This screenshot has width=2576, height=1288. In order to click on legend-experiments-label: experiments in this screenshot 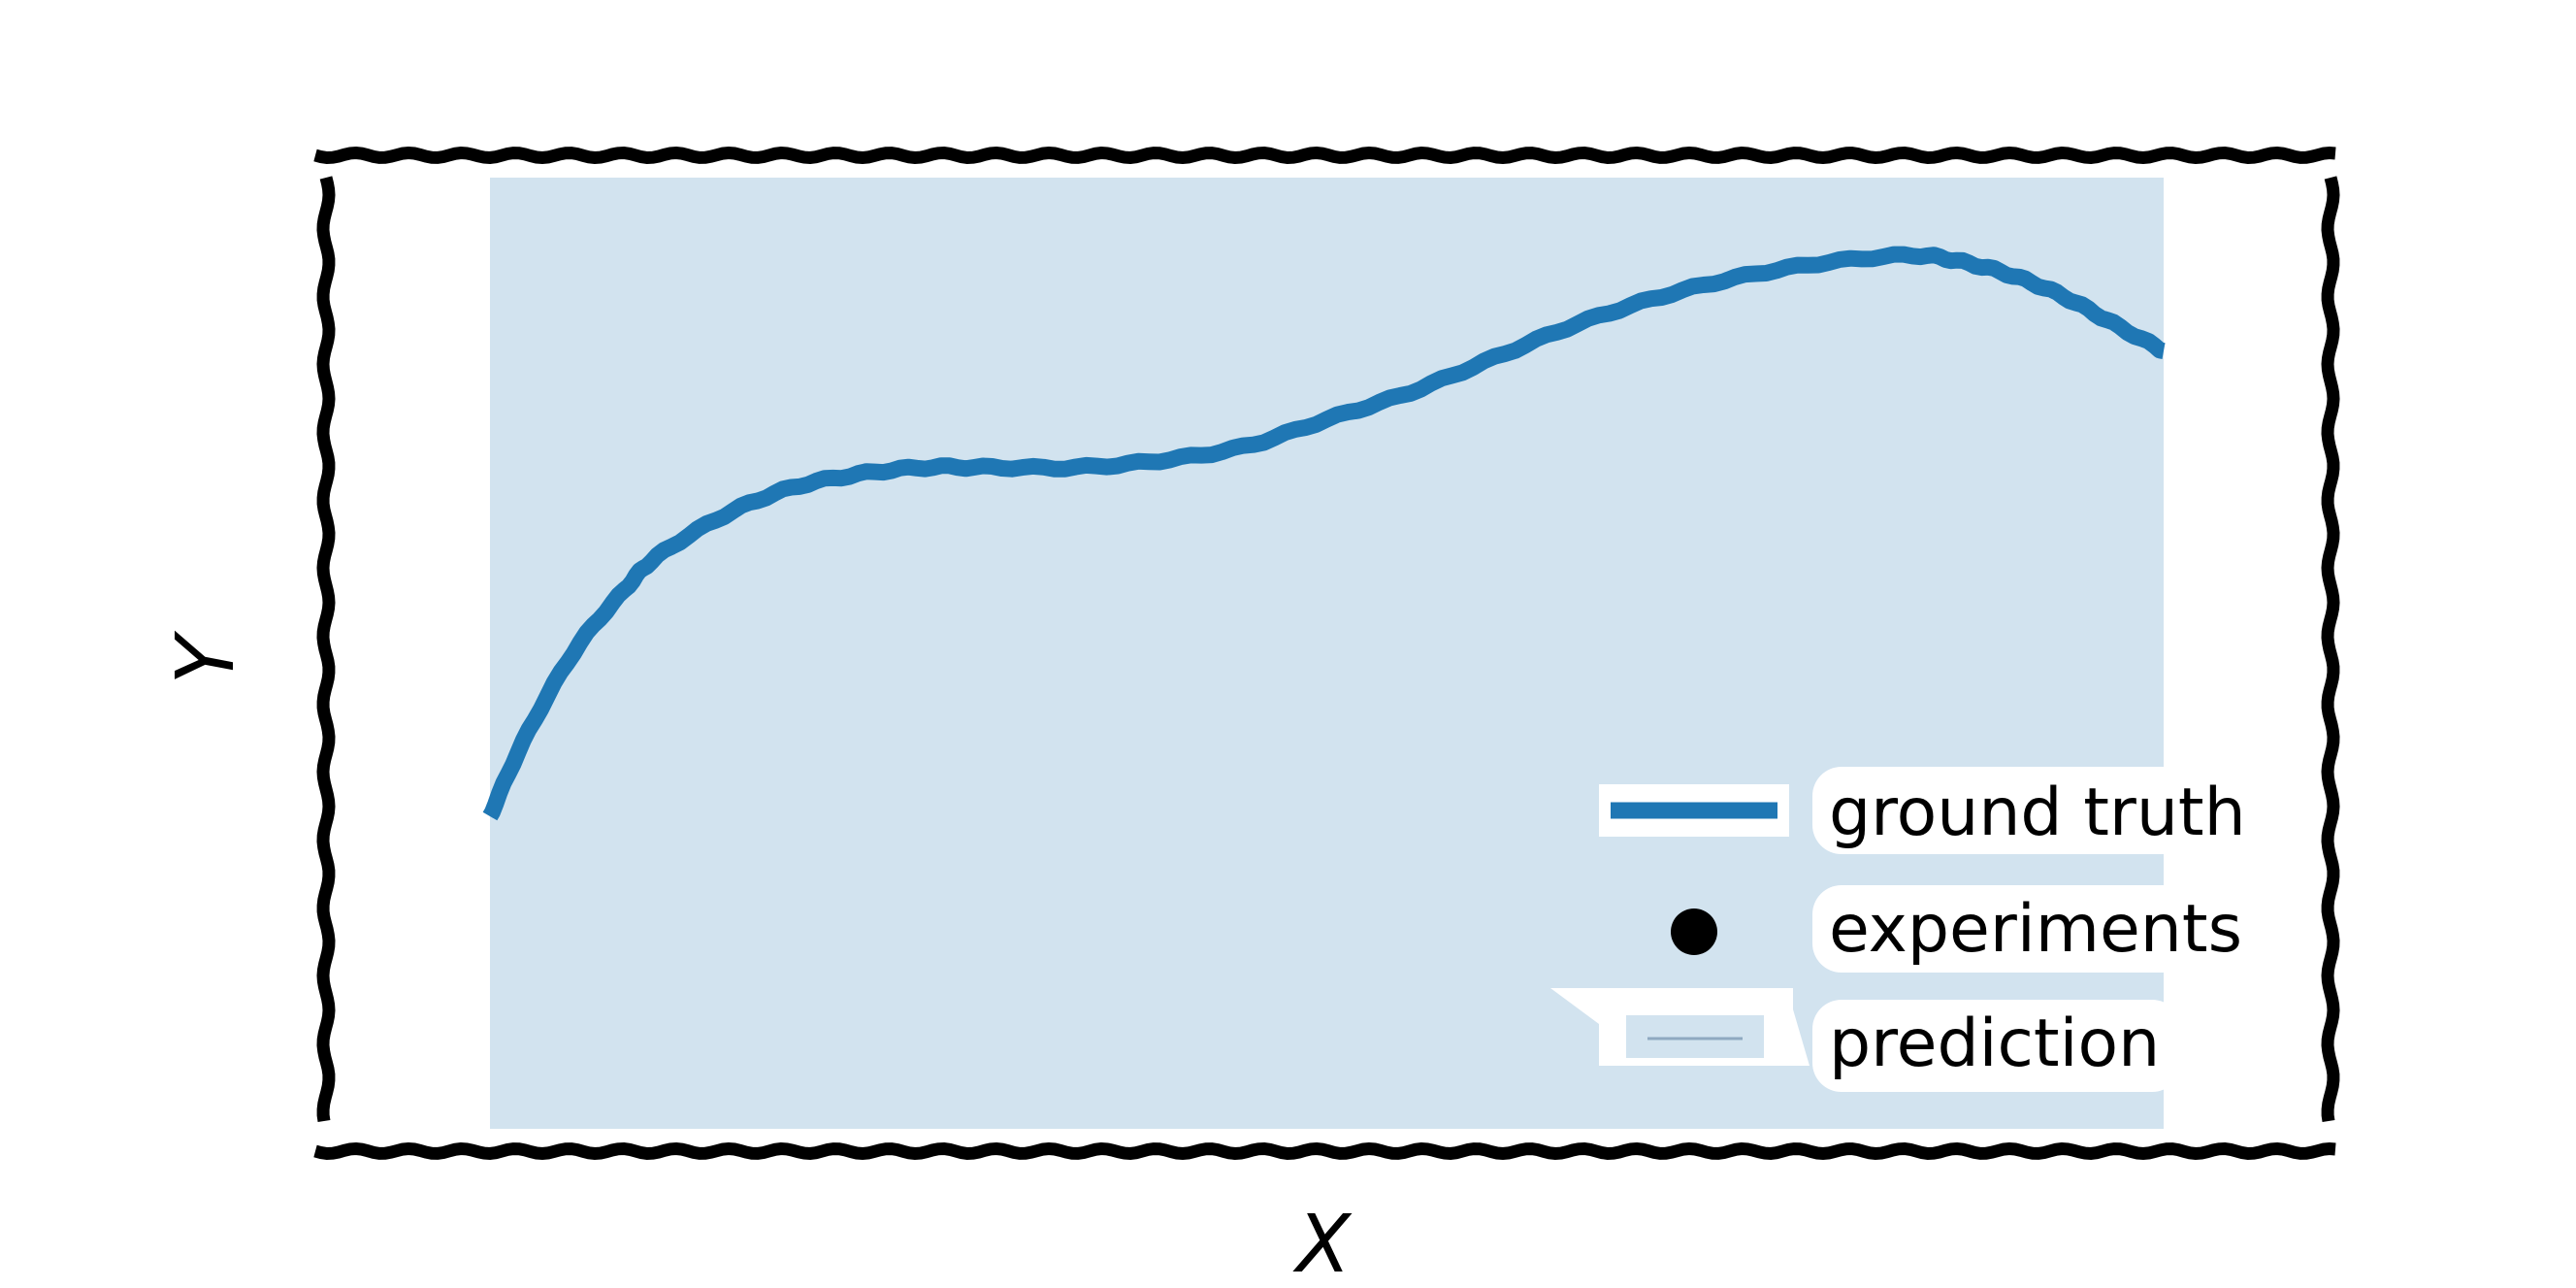, I will do `click(2036, 929)`.